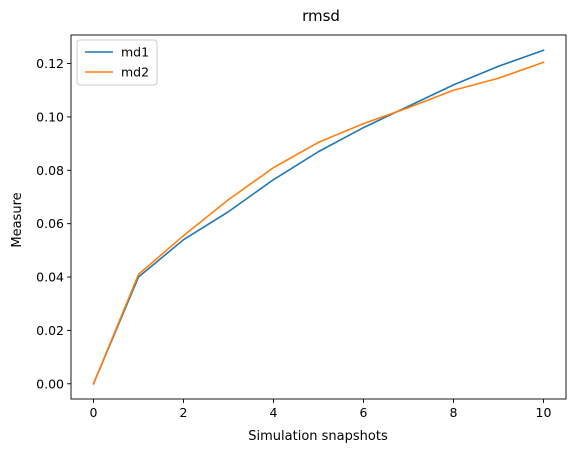  Describe the element at coordinates (321, 16) in the screenshot. I see `chart-title: rmsd` at that location.